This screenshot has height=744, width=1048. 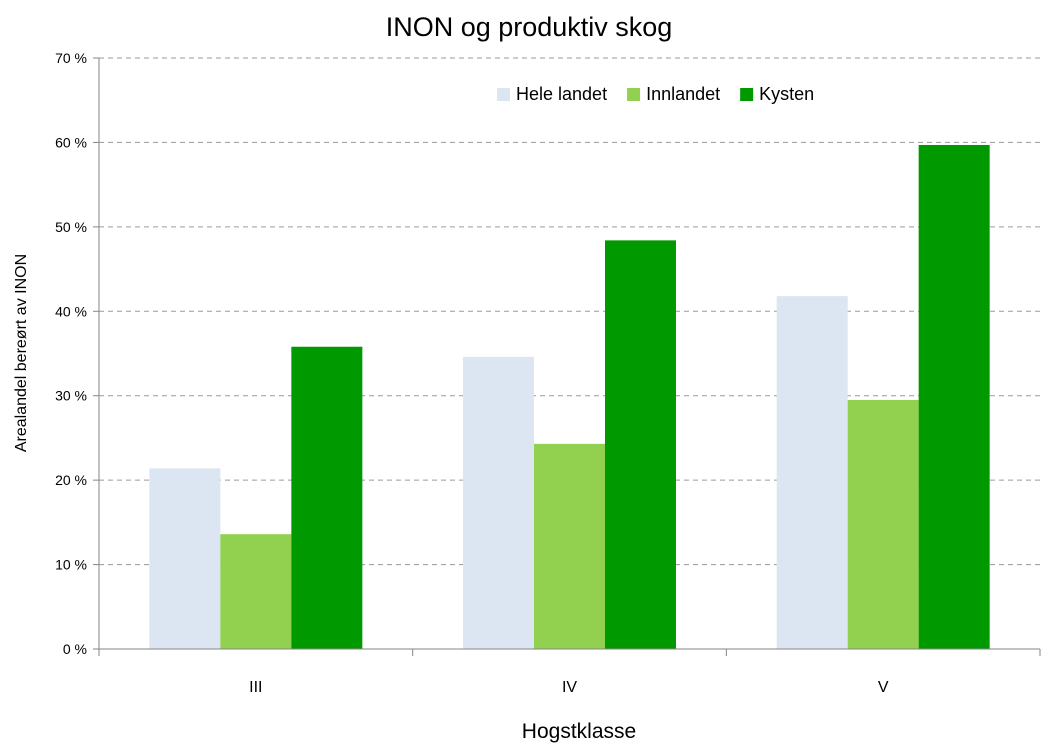 What do you see at coordinates (71, 396) in the screenshot?
I see `y-tick-label: 30 %` at bounding box center [71, 396].